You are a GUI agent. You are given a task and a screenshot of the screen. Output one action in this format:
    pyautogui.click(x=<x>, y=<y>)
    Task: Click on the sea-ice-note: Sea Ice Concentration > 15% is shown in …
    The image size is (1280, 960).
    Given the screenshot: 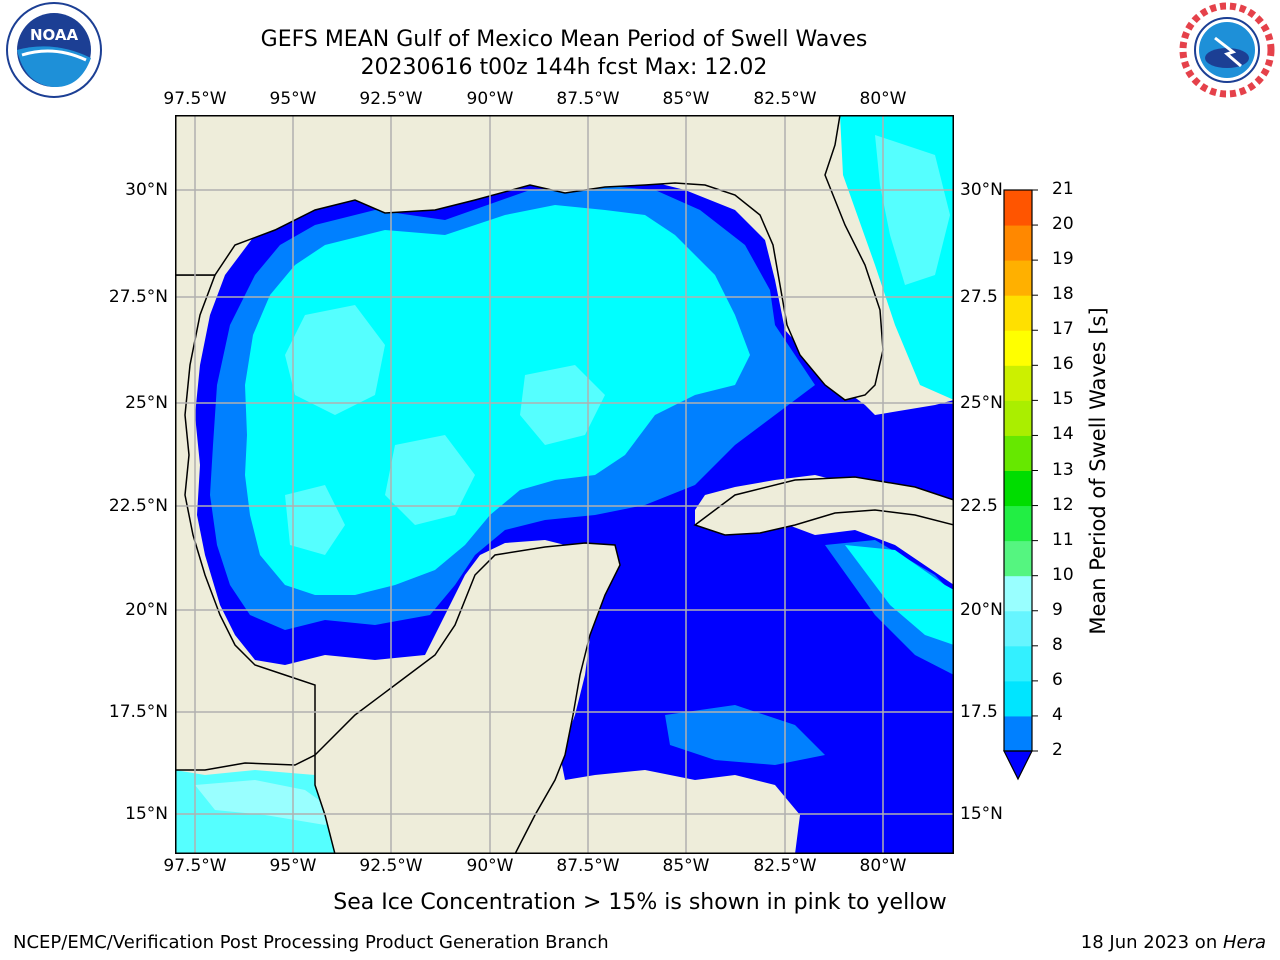 What is the action you would take?
    pyautogui.click(x=640, y=902)
    